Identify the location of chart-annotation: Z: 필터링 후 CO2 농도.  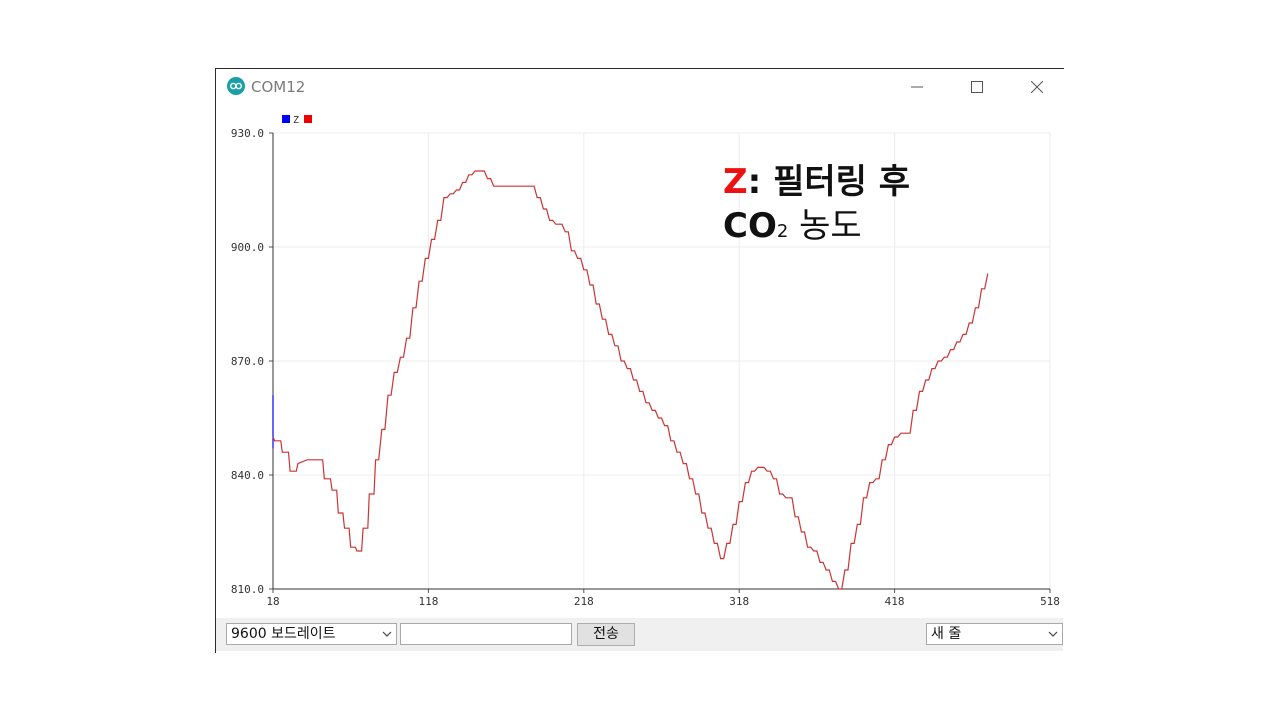
(816, 209).